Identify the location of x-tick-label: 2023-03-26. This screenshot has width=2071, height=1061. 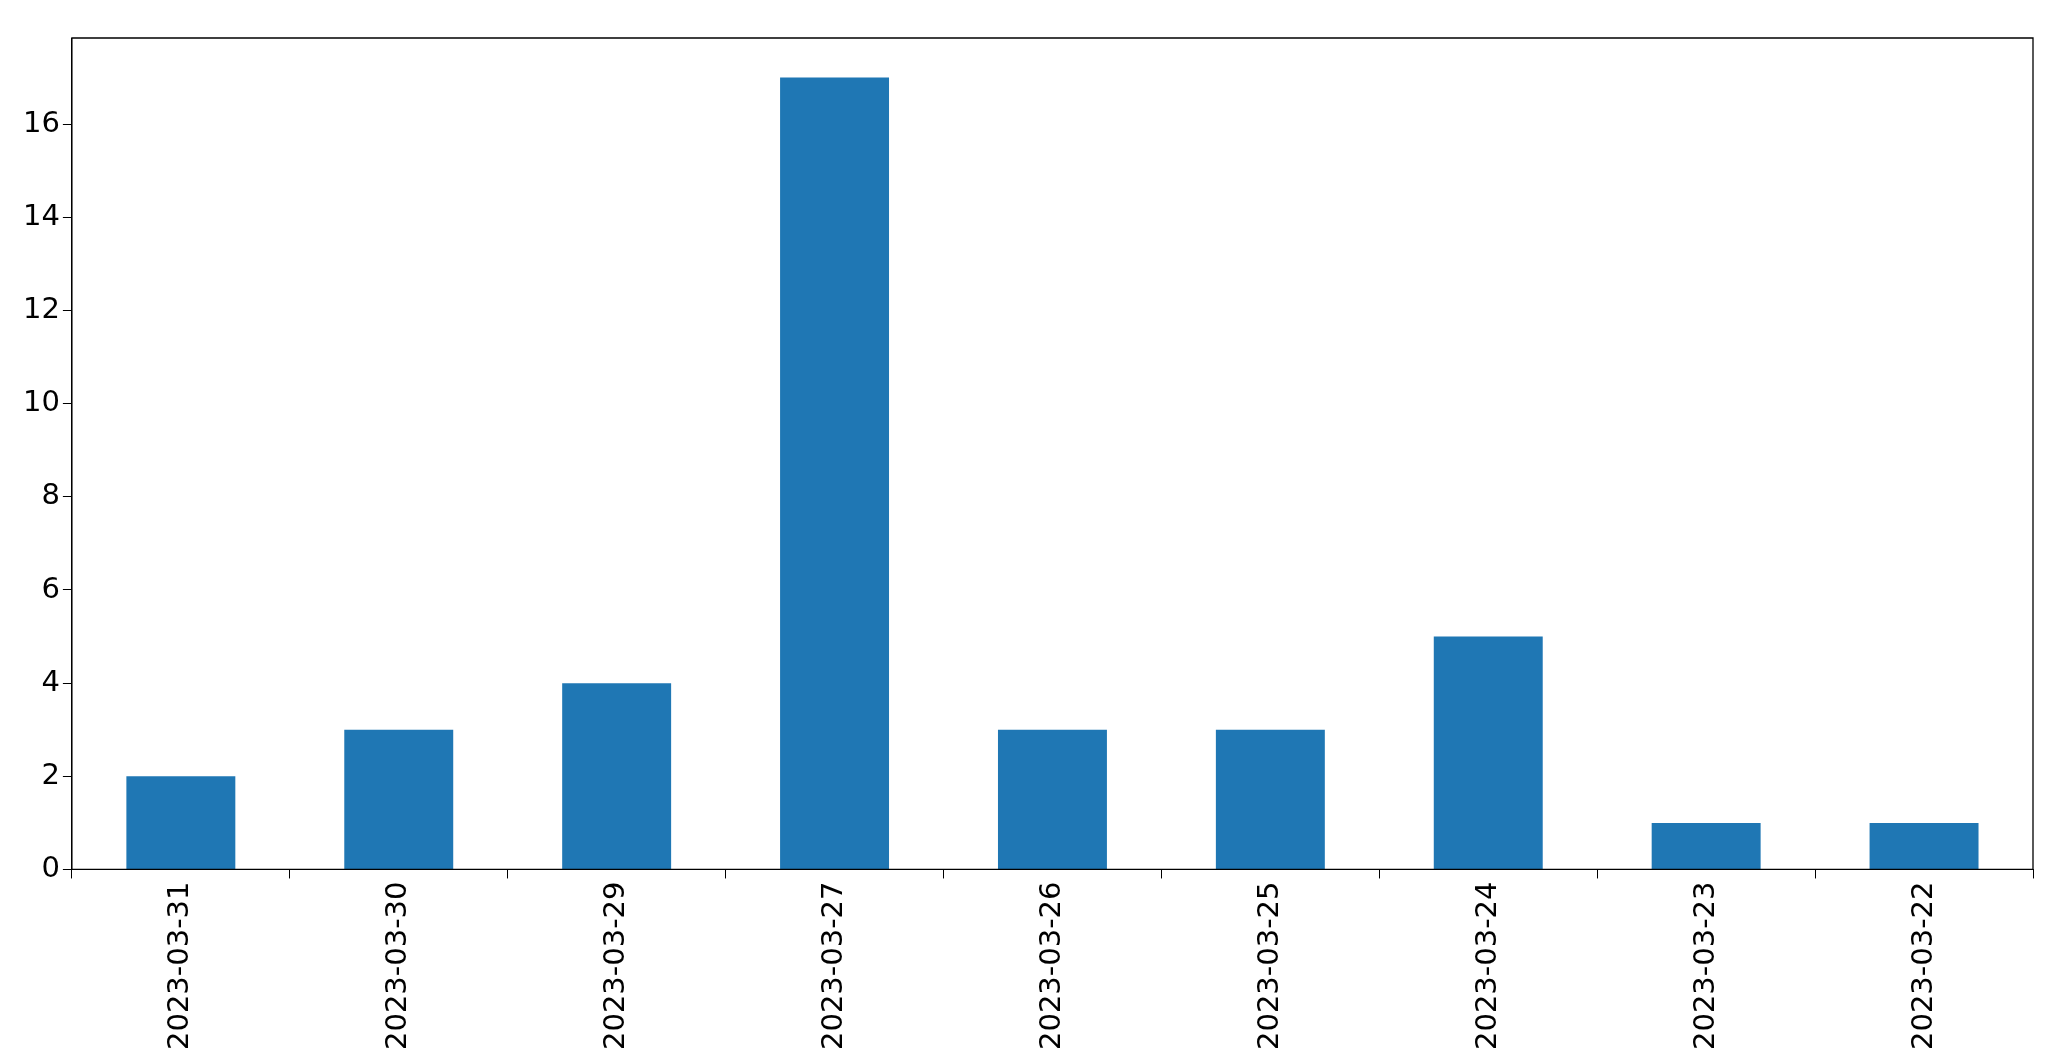
(1049, 966).